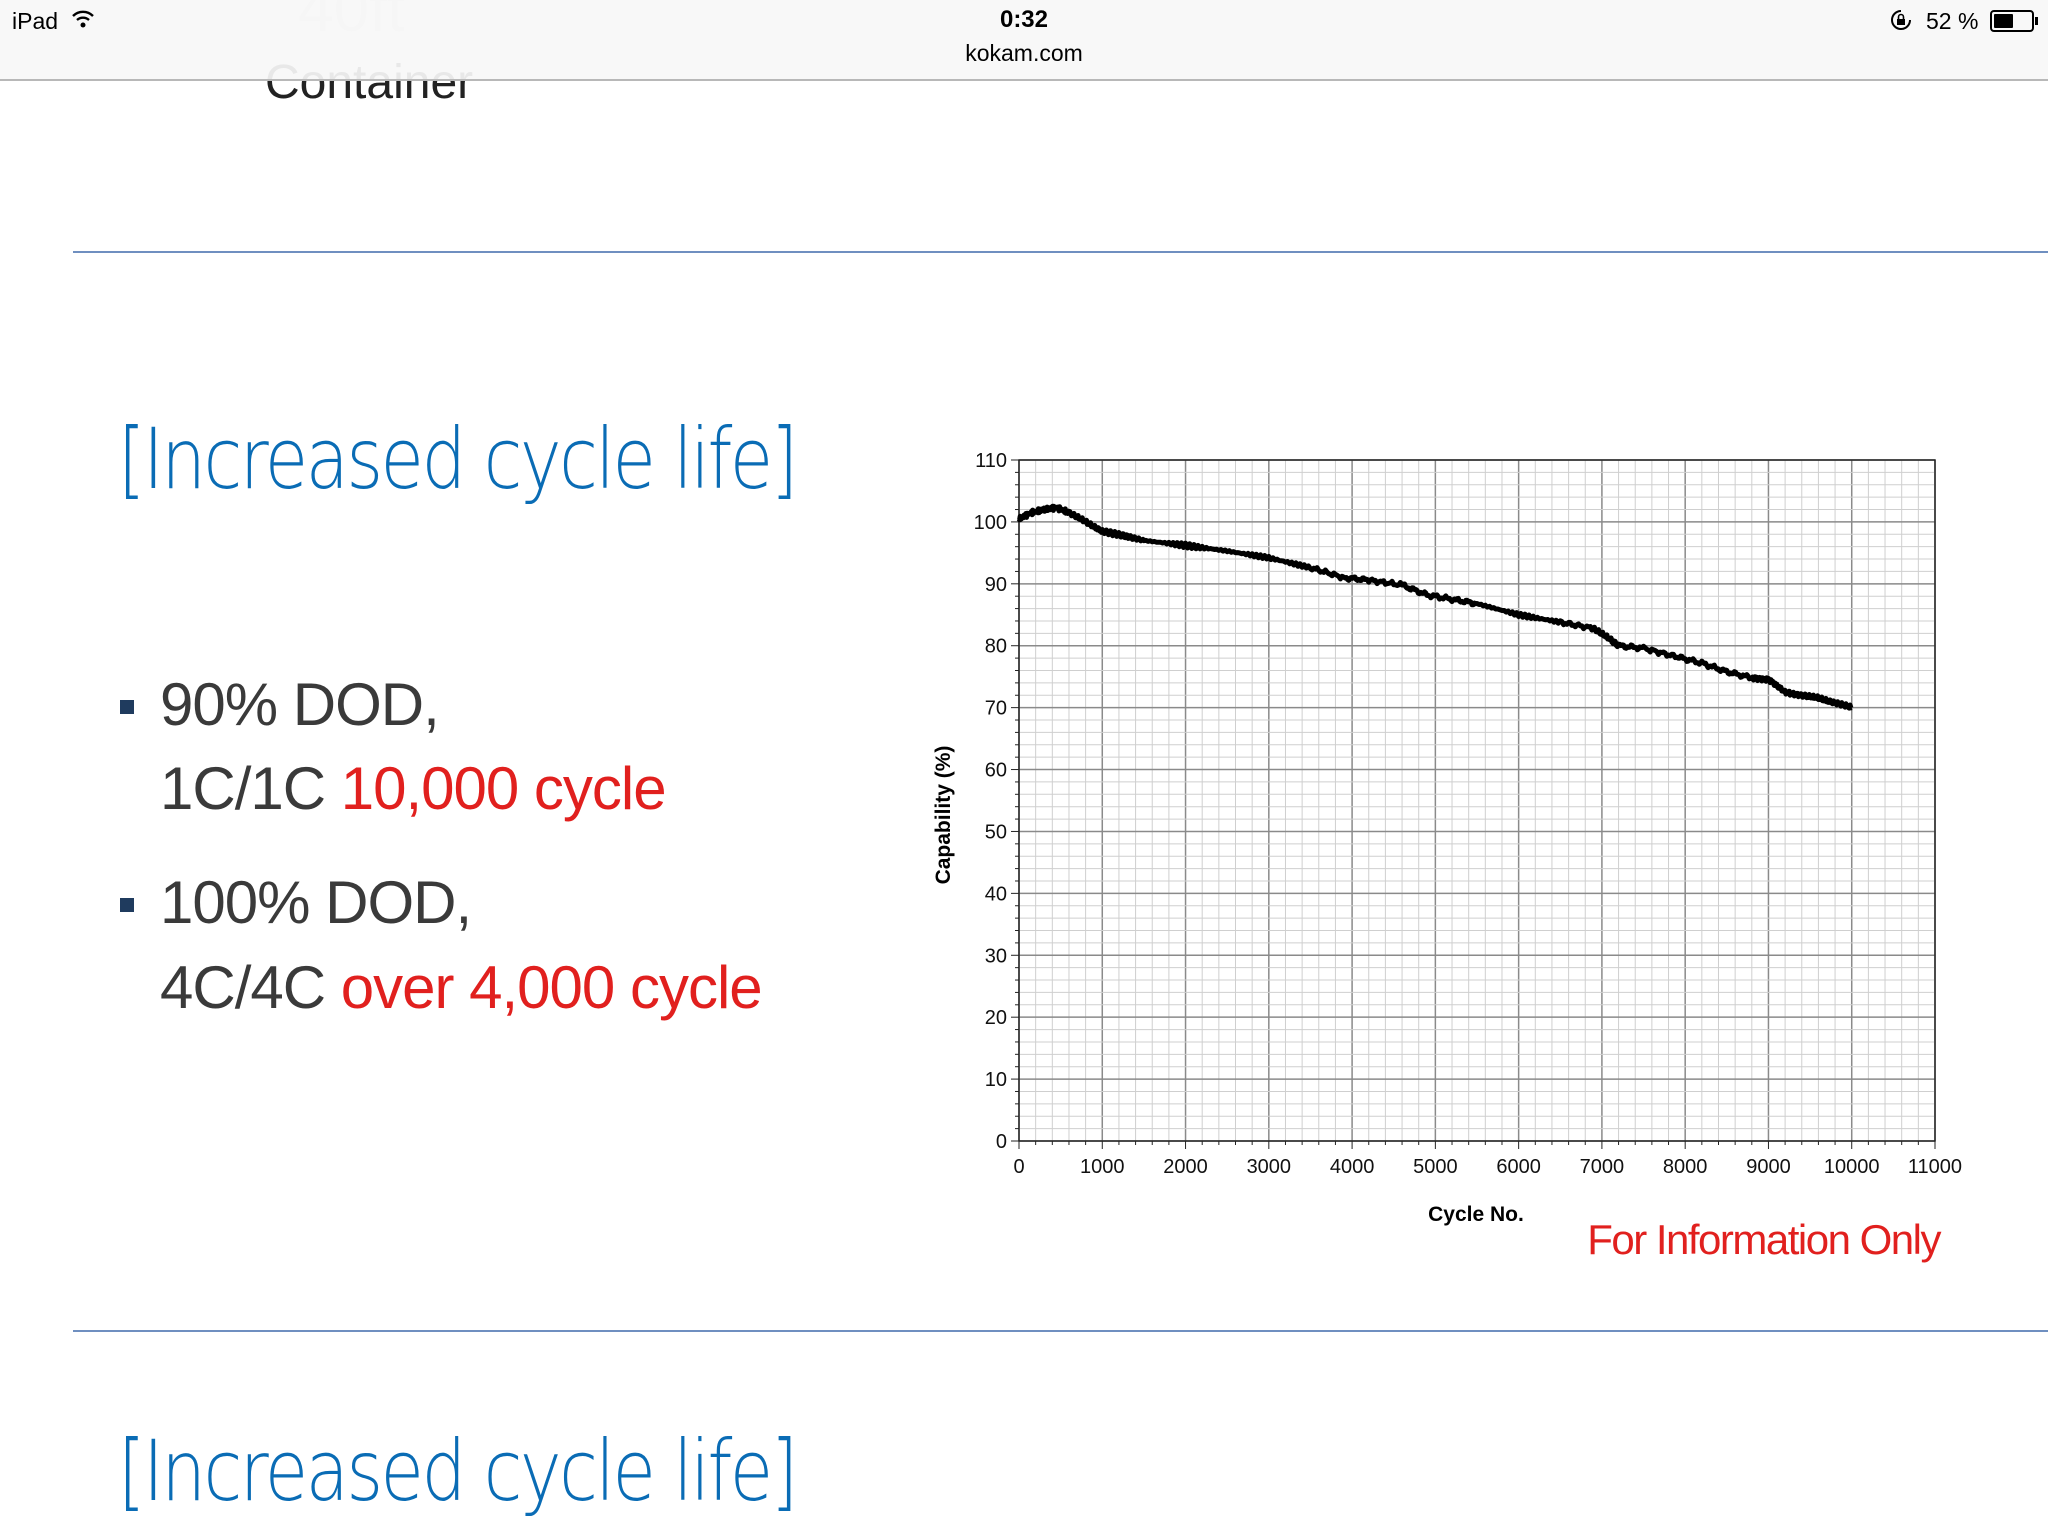 The width and height of the screenshot is (2048, 1536). I want to click on bullet-2-prefix: 4C/4C, so click(250, 987).